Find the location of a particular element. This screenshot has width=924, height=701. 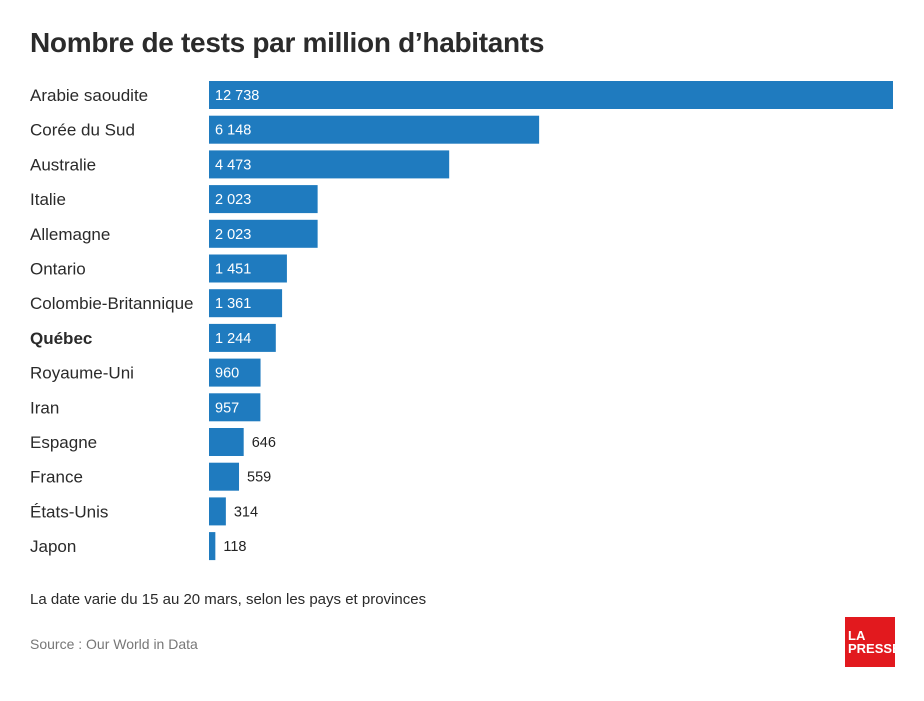

category-label-france: France is located at coordinates (56, 477).